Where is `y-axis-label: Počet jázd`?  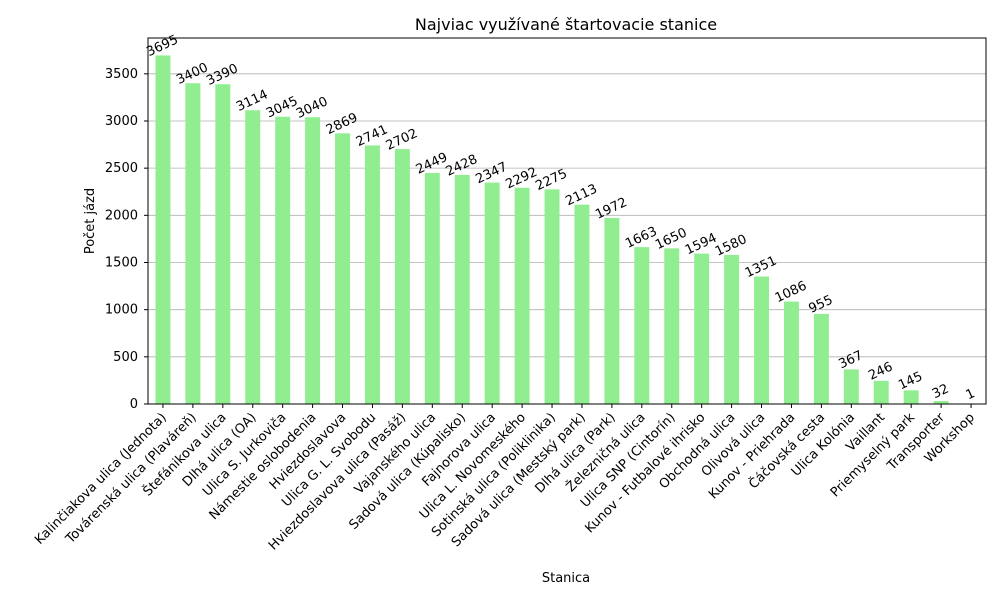 y-axis-label: Počet jázd is located at coordinates (90, 221).